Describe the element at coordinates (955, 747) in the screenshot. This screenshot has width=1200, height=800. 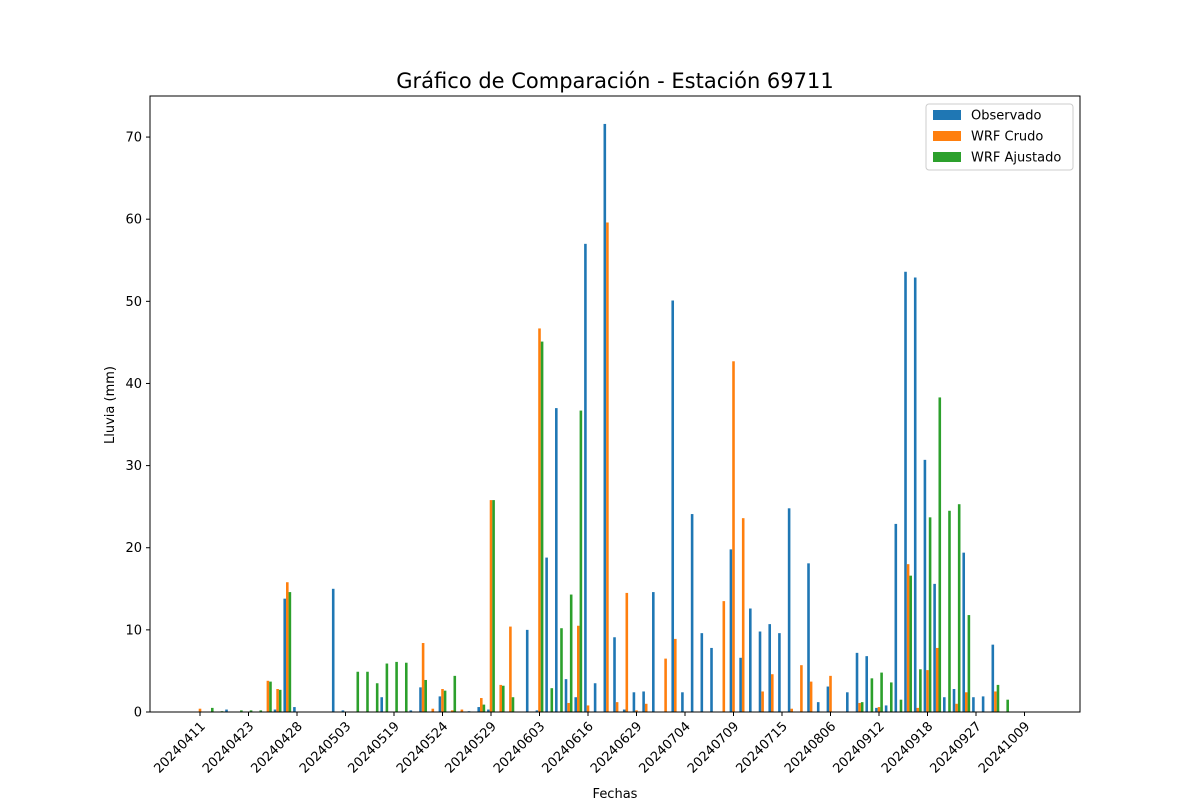
I see `x-tick-label: 20240927` at that location.